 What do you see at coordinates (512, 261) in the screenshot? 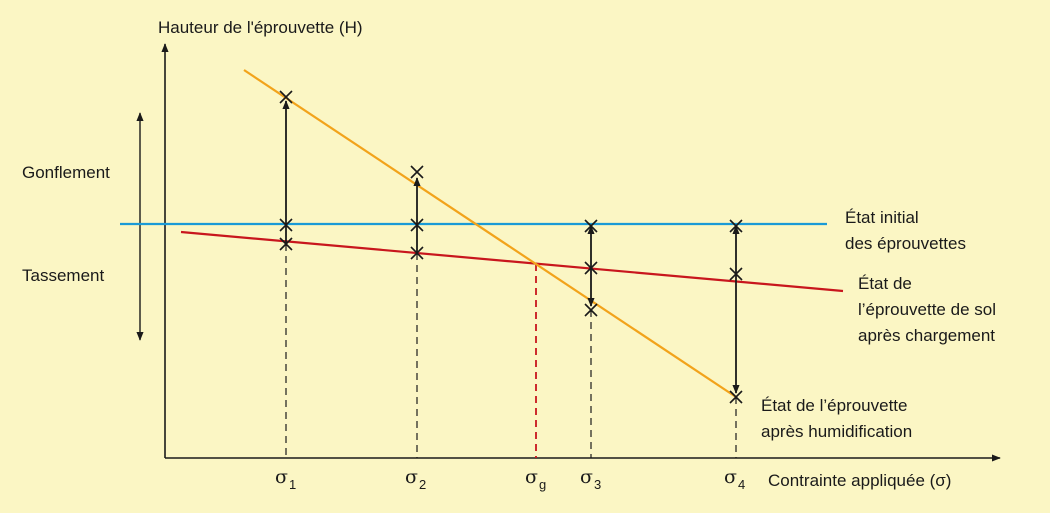
I see `loaded-state-line` at bounding box center [512, 261].